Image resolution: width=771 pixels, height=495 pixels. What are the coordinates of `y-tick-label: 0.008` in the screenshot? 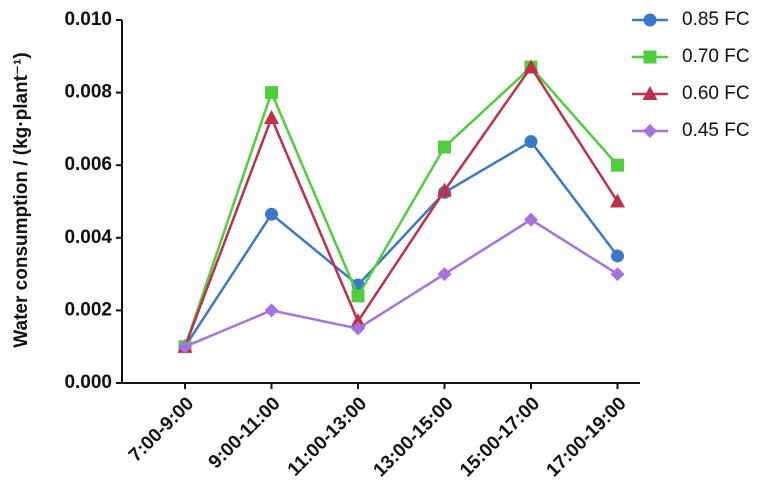 It's located at (88, 92).